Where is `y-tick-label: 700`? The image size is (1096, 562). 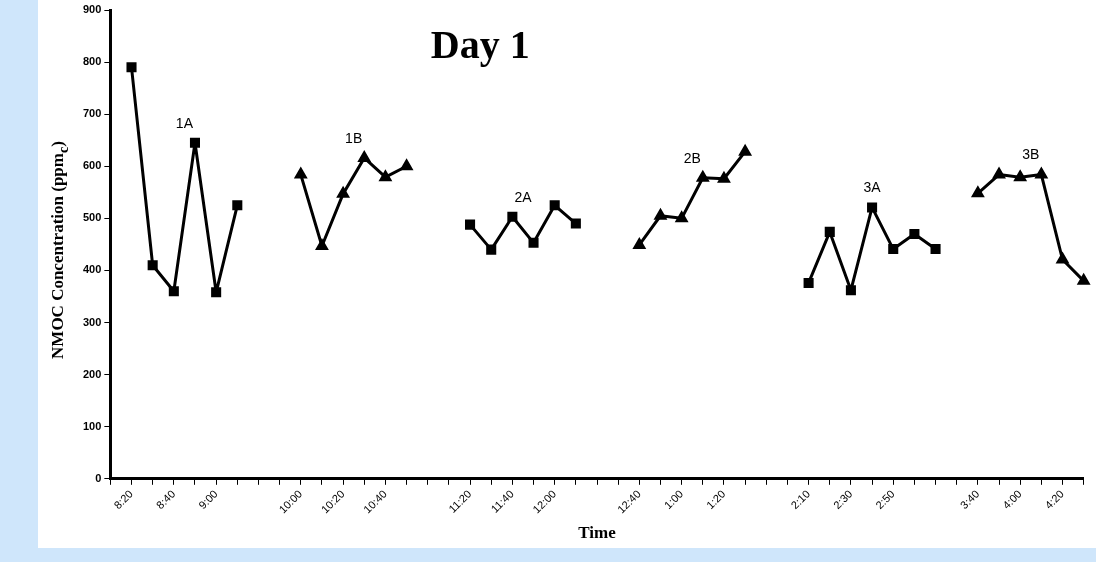 y-tick-label: 700 is located at coordinates (92, 113).